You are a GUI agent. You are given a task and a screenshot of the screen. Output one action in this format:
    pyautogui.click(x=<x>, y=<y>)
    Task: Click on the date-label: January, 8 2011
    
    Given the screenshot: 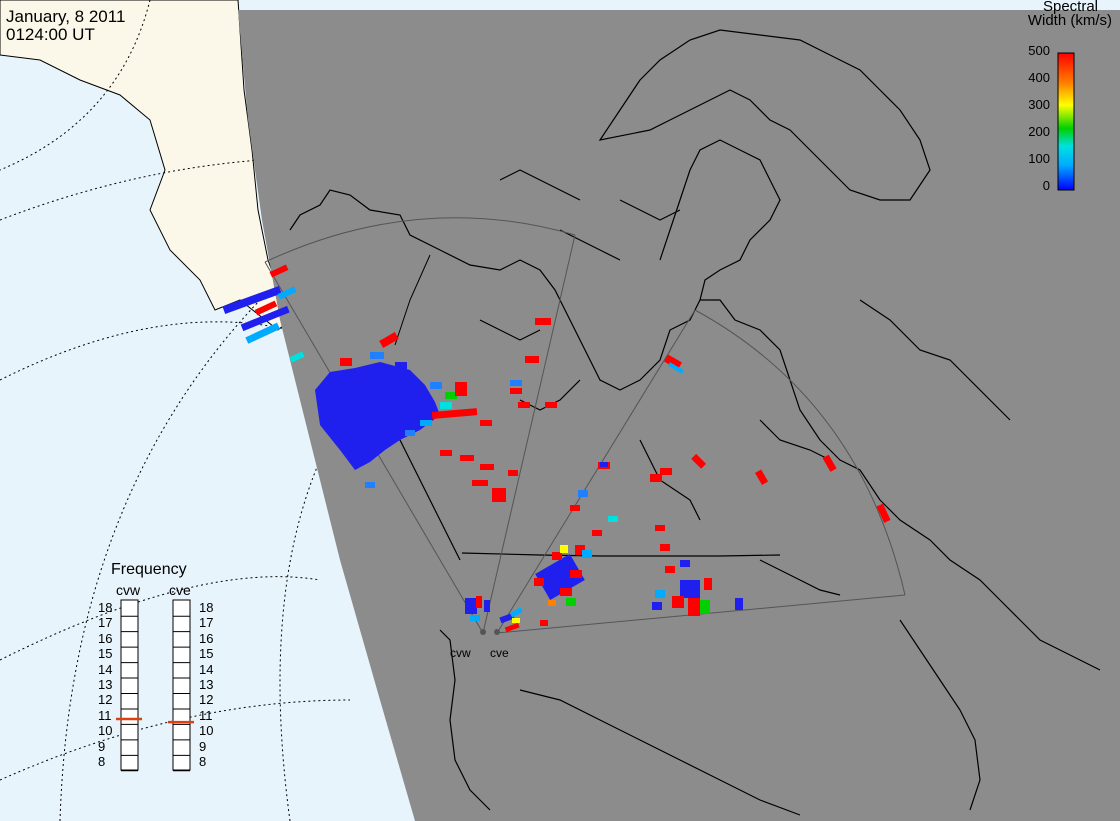 What is the action you would take?
    pyautogui.click(x=66, y=16)
    